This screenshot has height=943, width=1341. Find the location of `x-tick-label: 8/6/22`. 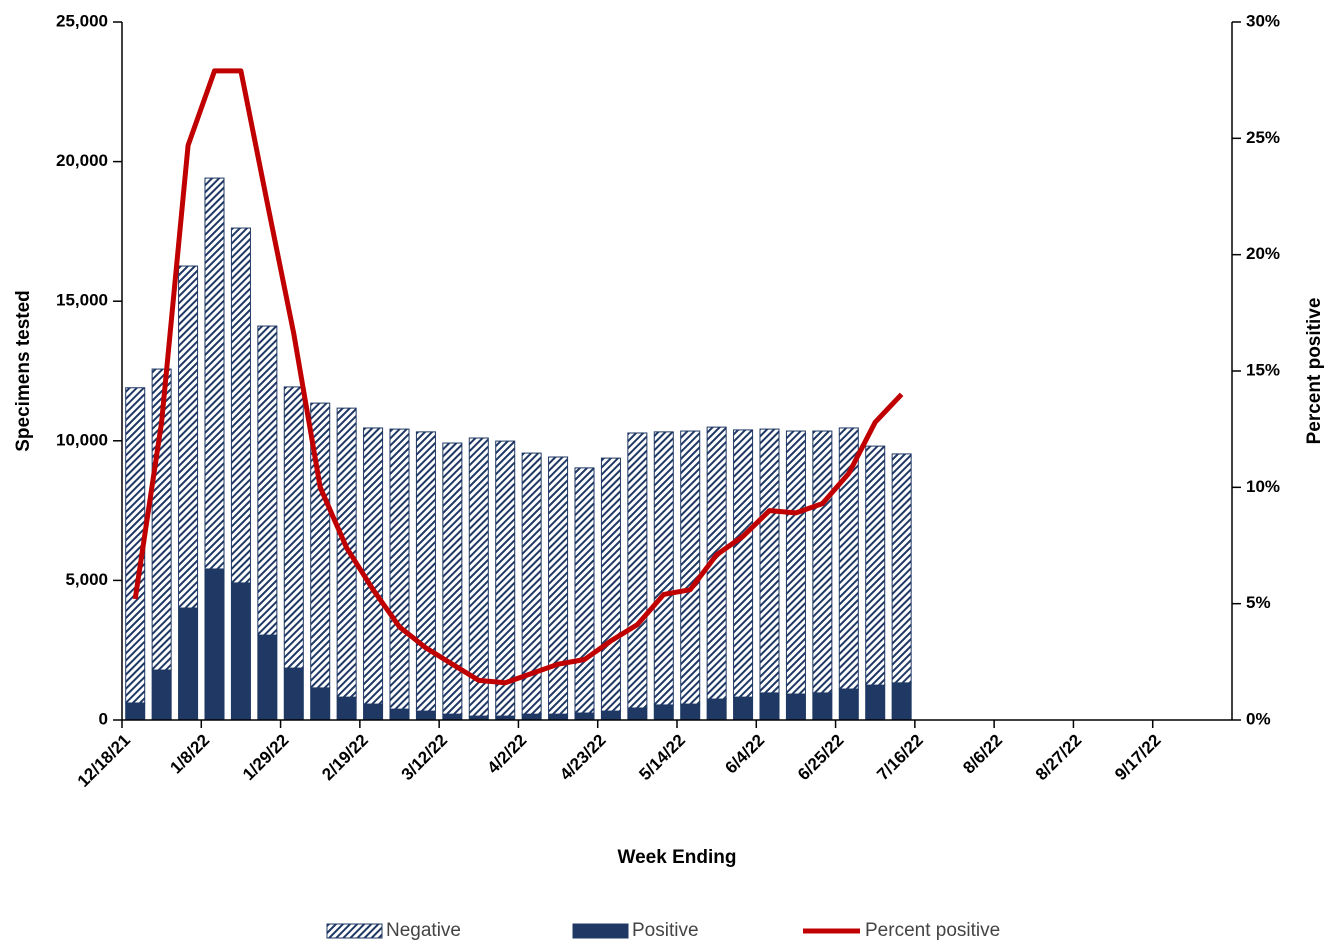

x-tick-label: 8/6/22 is located at coordinates (982, 754).